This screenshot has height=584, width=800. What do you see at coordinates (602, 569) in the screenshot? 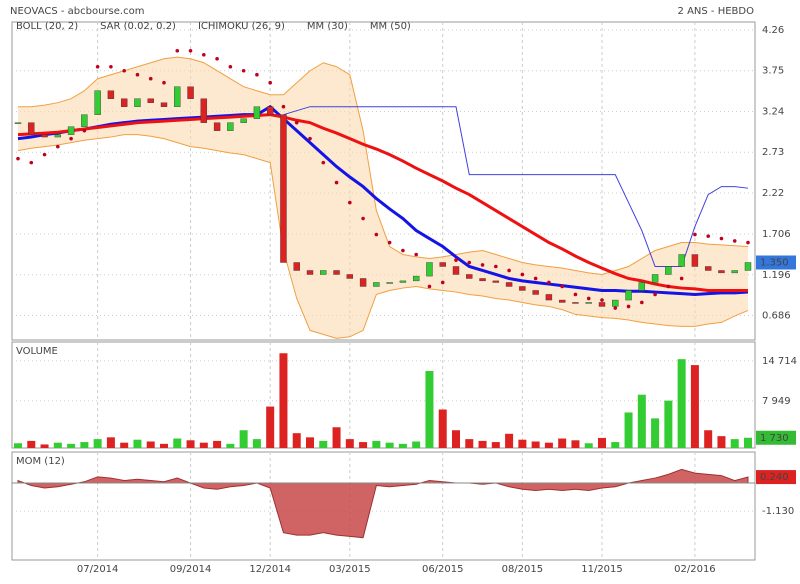
I see `x-tick-label: 11/2015` at bounding box center [602, 569].